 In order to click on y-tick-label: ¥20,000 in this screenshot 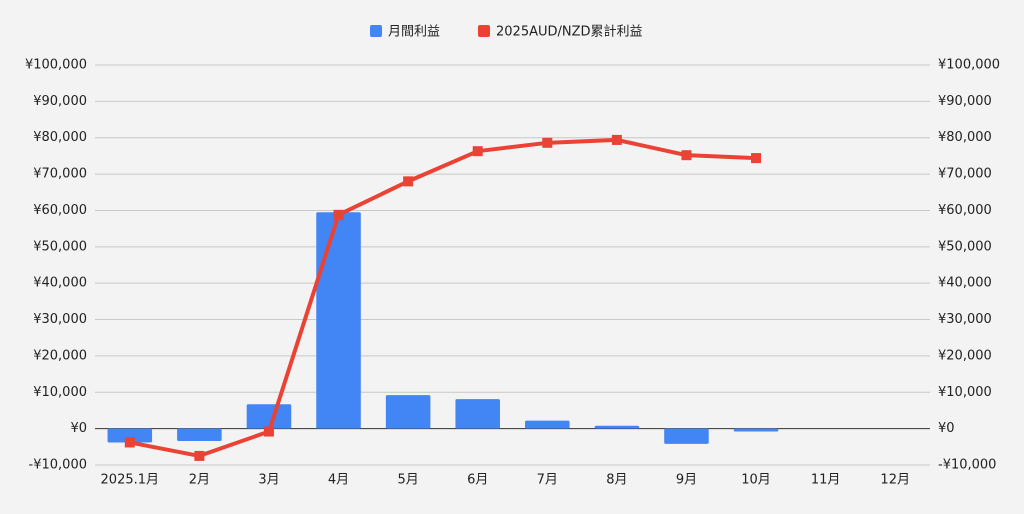, I will do `click(60, 355)`.